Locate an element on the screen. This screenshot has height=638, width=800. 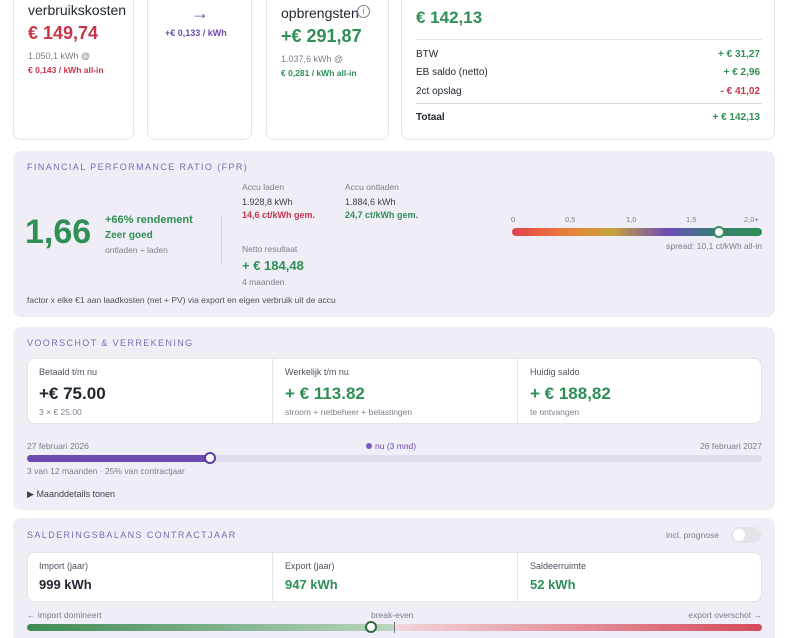
prognose-toggle is located at coordinates (746, 535).